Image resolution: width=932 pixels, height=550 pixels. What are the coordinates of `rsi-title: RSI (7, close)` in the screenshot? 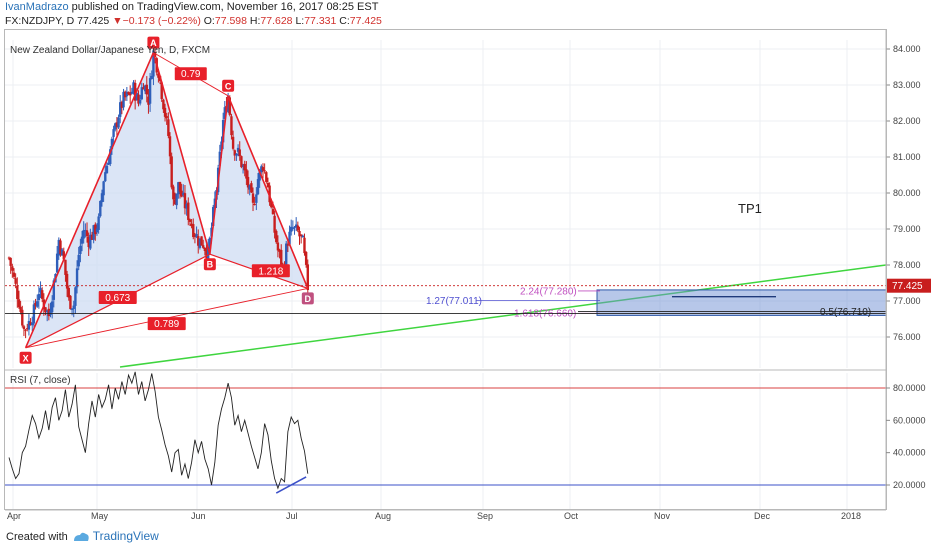 It's located at (40, 380).